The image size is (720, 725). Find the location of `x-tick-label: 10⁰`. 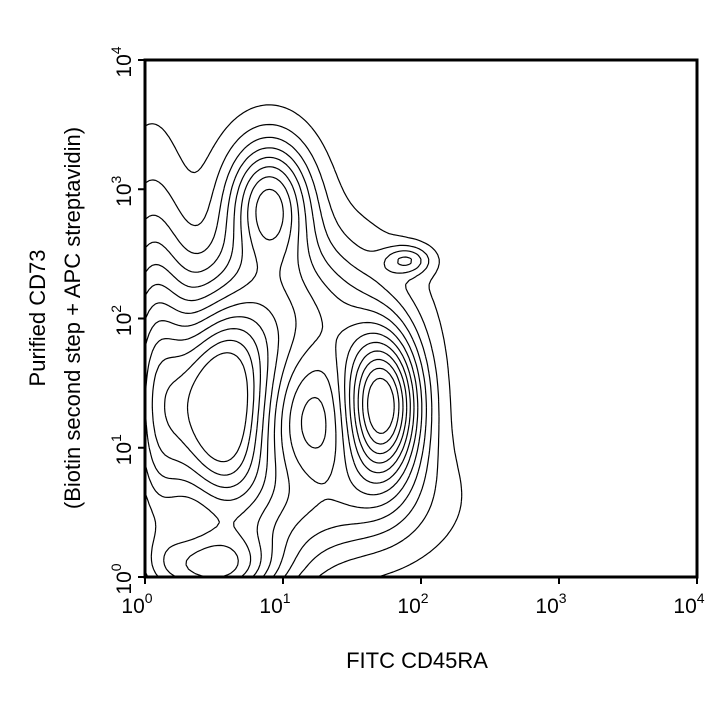

x-tick-label: 10⁰ is located at coordinates (136, 604).